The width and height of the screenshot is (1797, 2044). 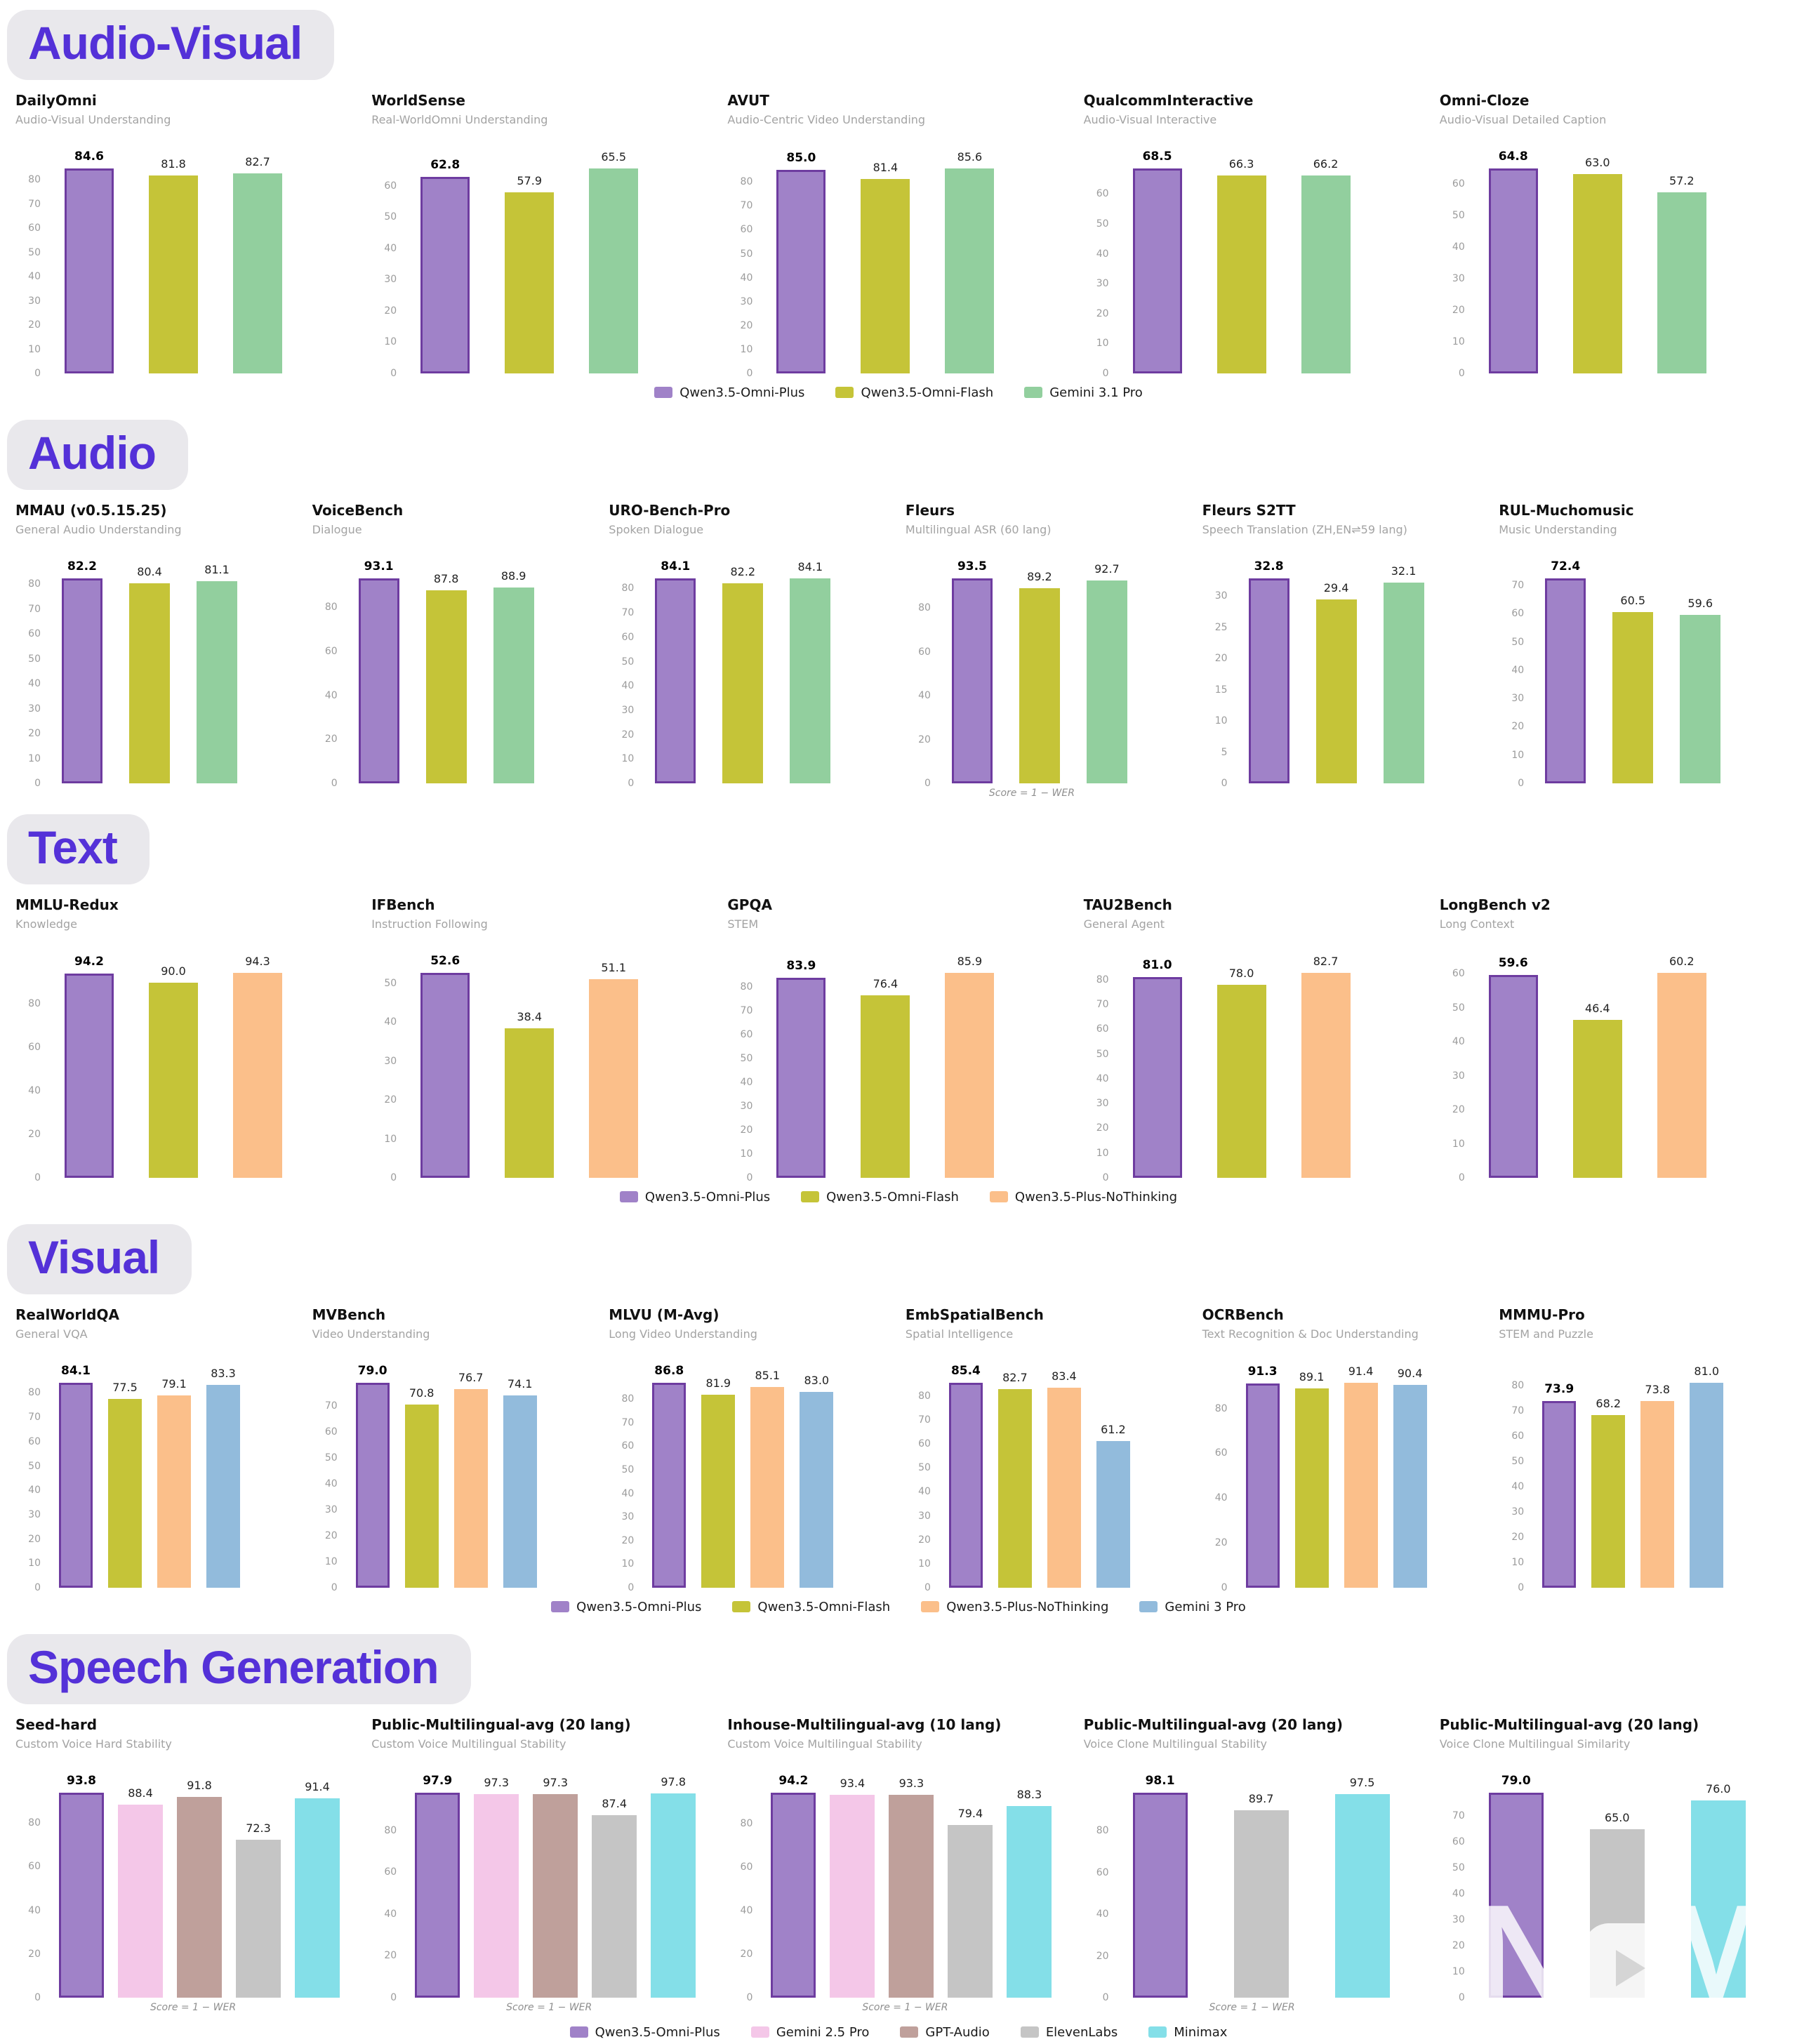 I want to click on bar-group-qwen3-5-omni-plus: 94.2, so click(x=793, y=1886).